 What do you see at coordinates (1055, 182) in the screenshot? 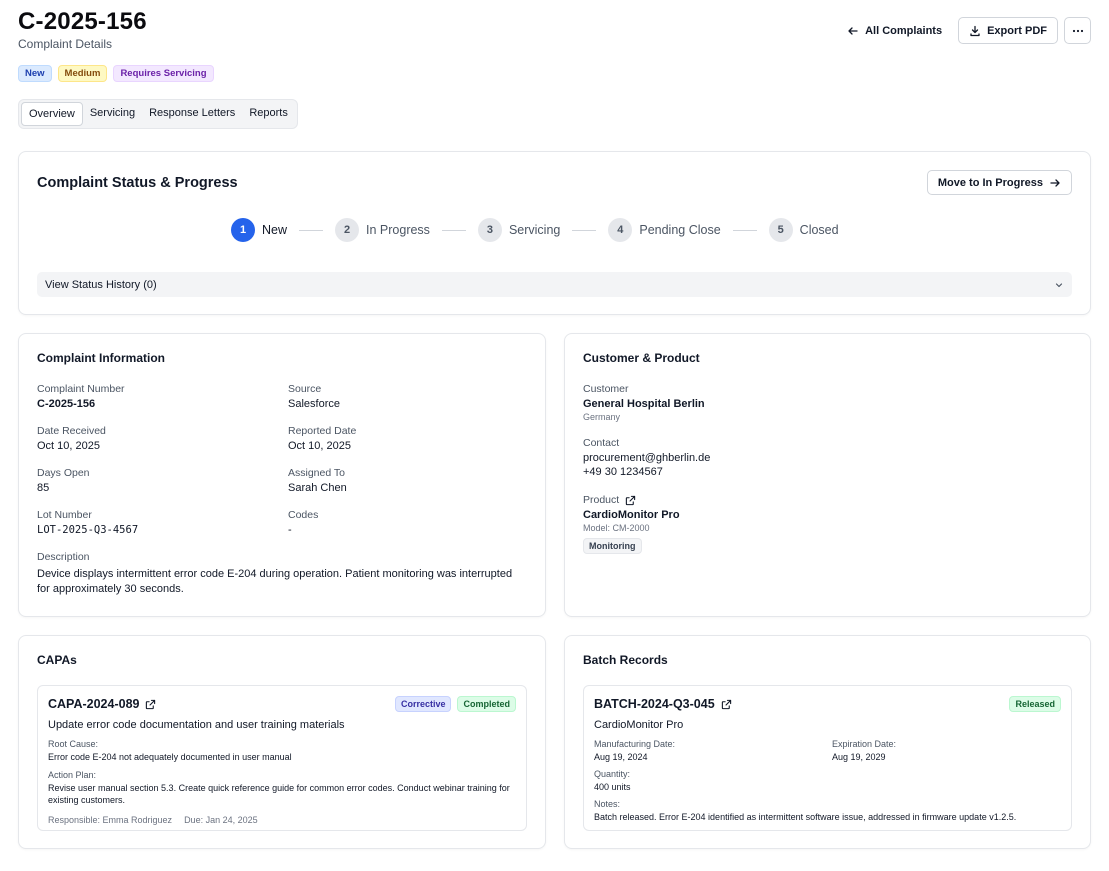
I see `arrow-right-icon` at bounding box center [1055, 182].